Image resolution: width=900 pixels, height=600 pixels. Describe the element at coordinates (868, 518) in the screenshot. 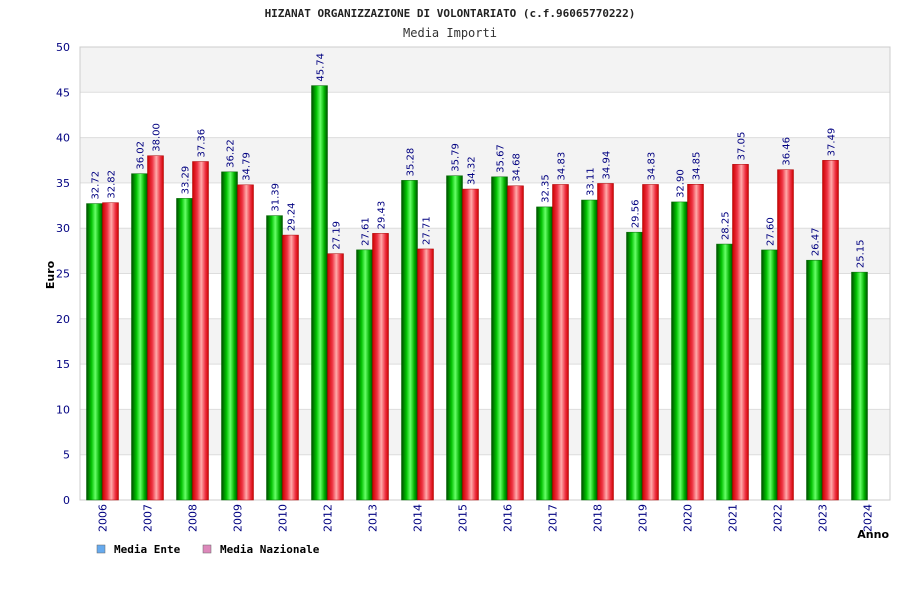

I see `x-tick-label: 2024` at that location.